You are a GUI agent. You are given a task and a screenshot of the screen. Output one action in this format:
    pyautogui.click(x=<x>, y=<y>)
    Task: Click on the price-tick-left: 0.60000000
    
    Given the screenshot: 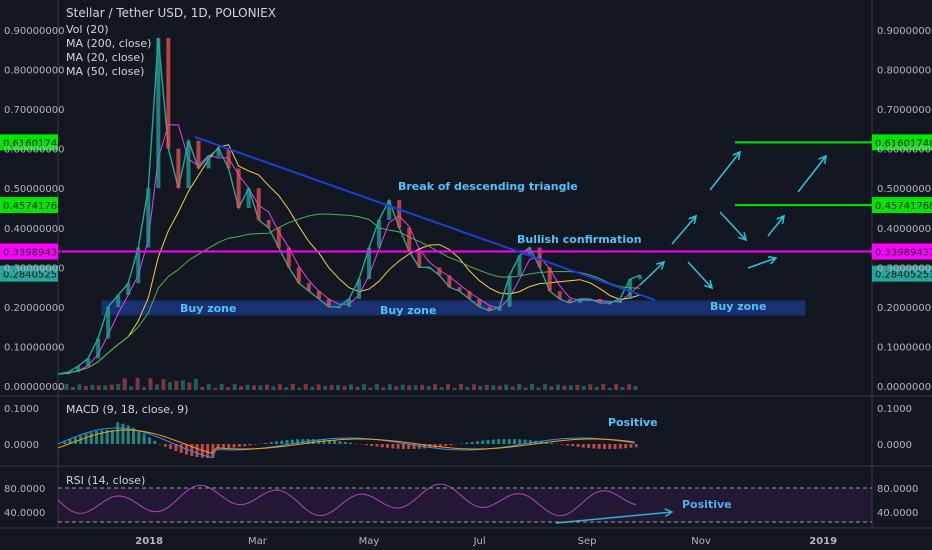 What is the action you would take?
    pyautogui.click(x=34, y=150)
    